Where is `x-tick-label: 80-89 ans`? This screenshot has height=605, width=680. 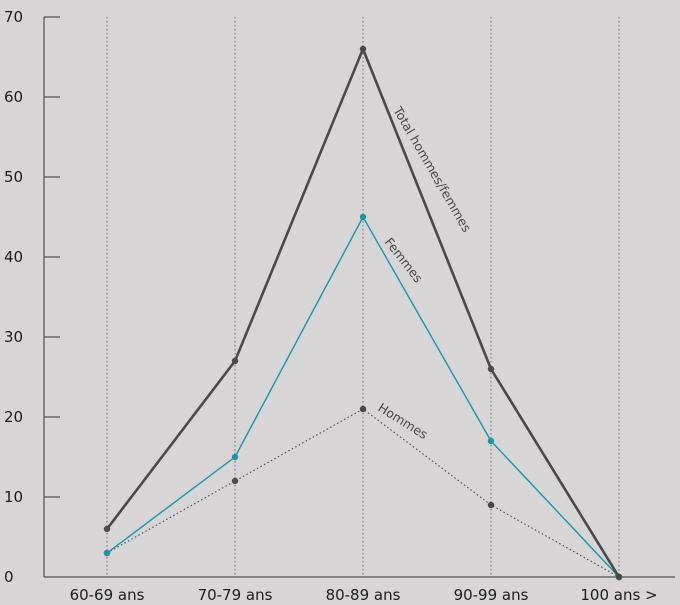 x-tick-label: 80-89 ans is located at coordinates (363, 595).